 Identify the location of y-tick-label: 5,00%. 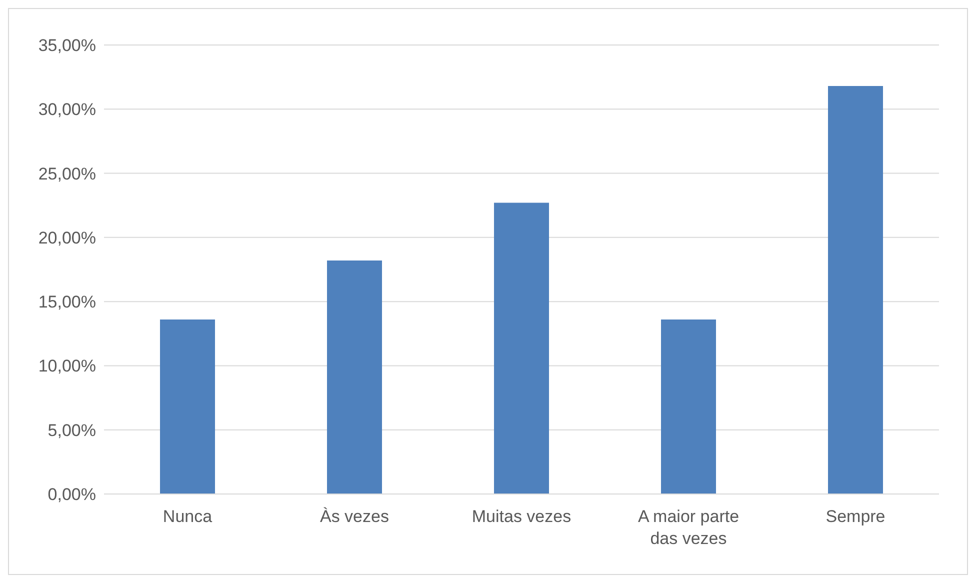
(72, 430).